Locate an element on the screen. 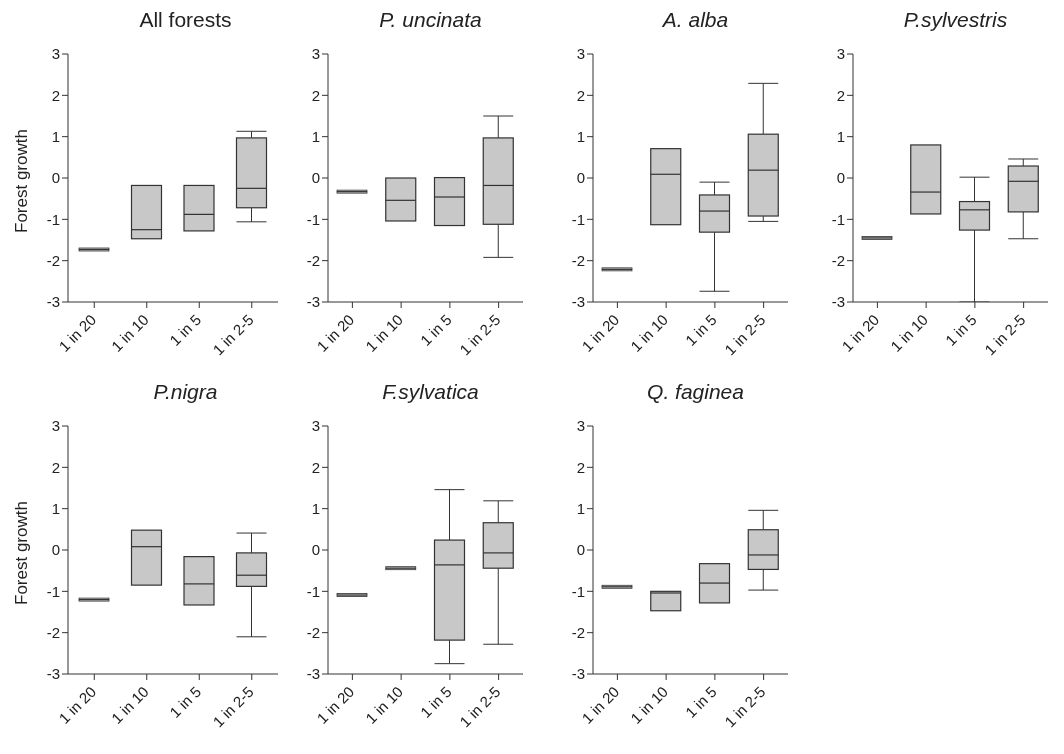 The height and width of the screenshot is (754, 1064). chart-title: Q. faginea is located at coordinates (695, 392).